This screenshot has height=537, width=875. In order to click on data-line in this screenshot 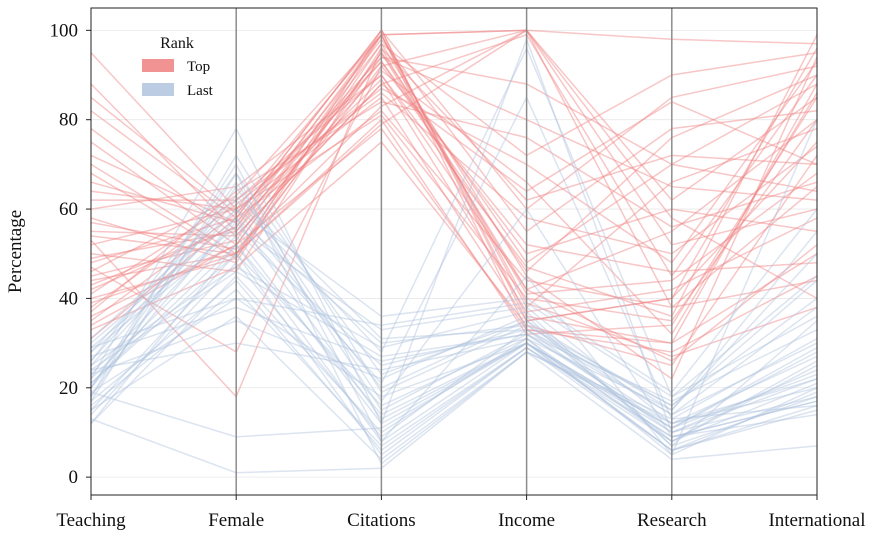, I will do `click(454, 390)`.